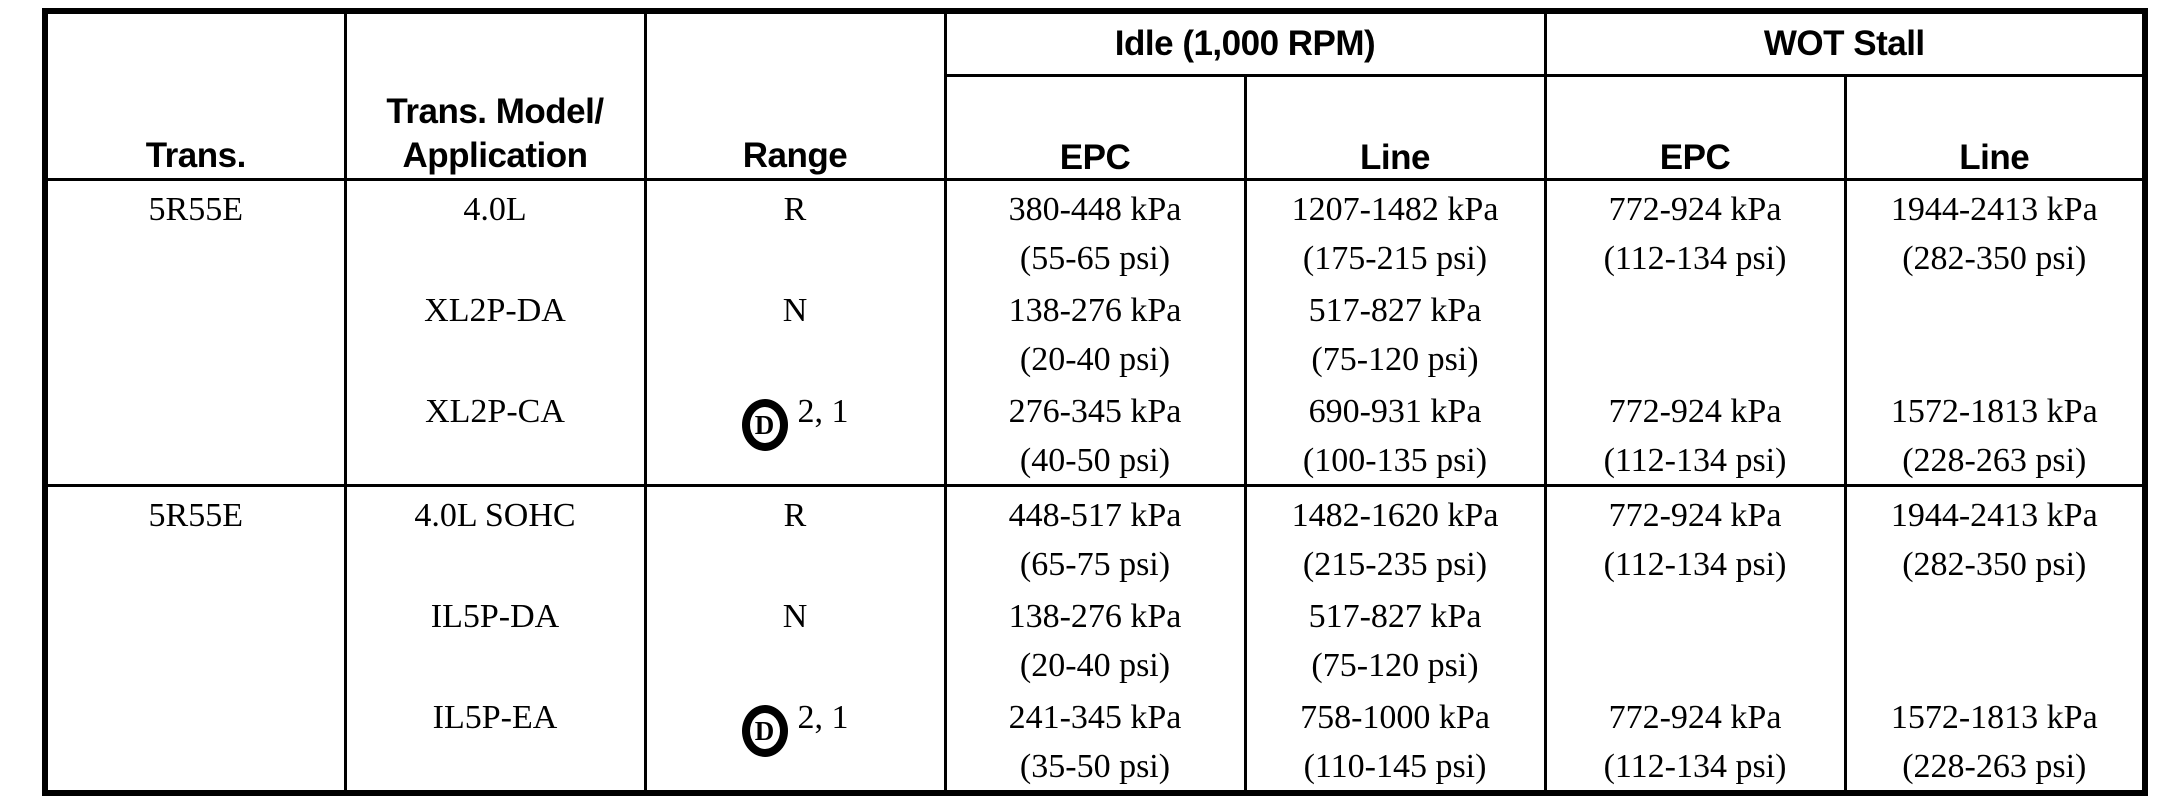 Image resolution: width=2176 pixels, height=810 pixels. What do you see at coordinates (1395, 127) in the screenshot?
I see `header-idle-line: Line` at bounding box center [1395, 127].